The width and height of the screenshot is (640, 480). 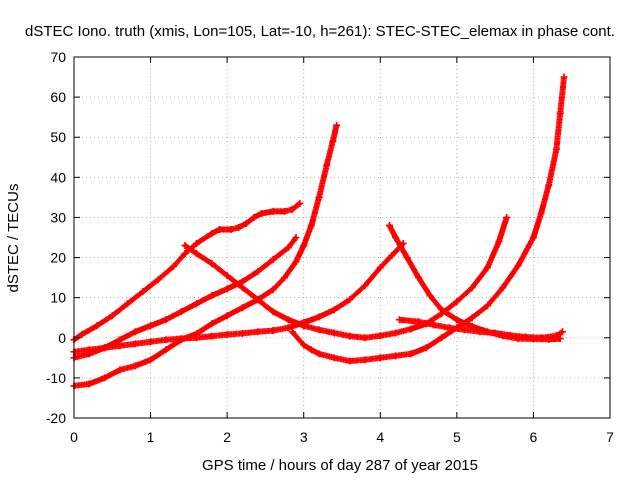 I want to click on x-tick-label: 4, so click(x=380, y=437).